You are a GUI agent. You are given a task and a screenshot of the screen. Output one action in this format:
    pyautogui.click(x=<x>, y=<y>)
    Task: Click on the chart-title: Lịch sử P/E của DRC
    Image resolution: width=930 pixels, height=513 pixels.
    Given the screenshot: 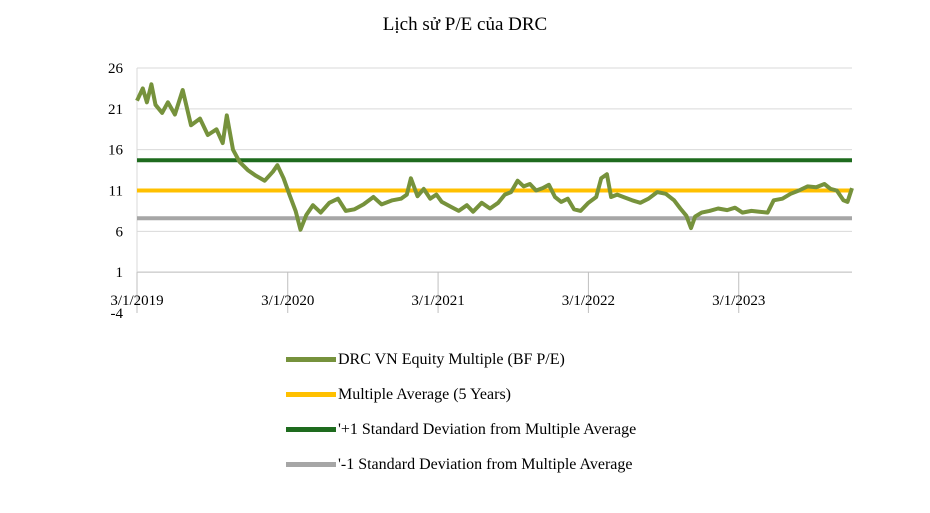 What is the action you would take?
    pyautogui.click(x=465, y=24)
    